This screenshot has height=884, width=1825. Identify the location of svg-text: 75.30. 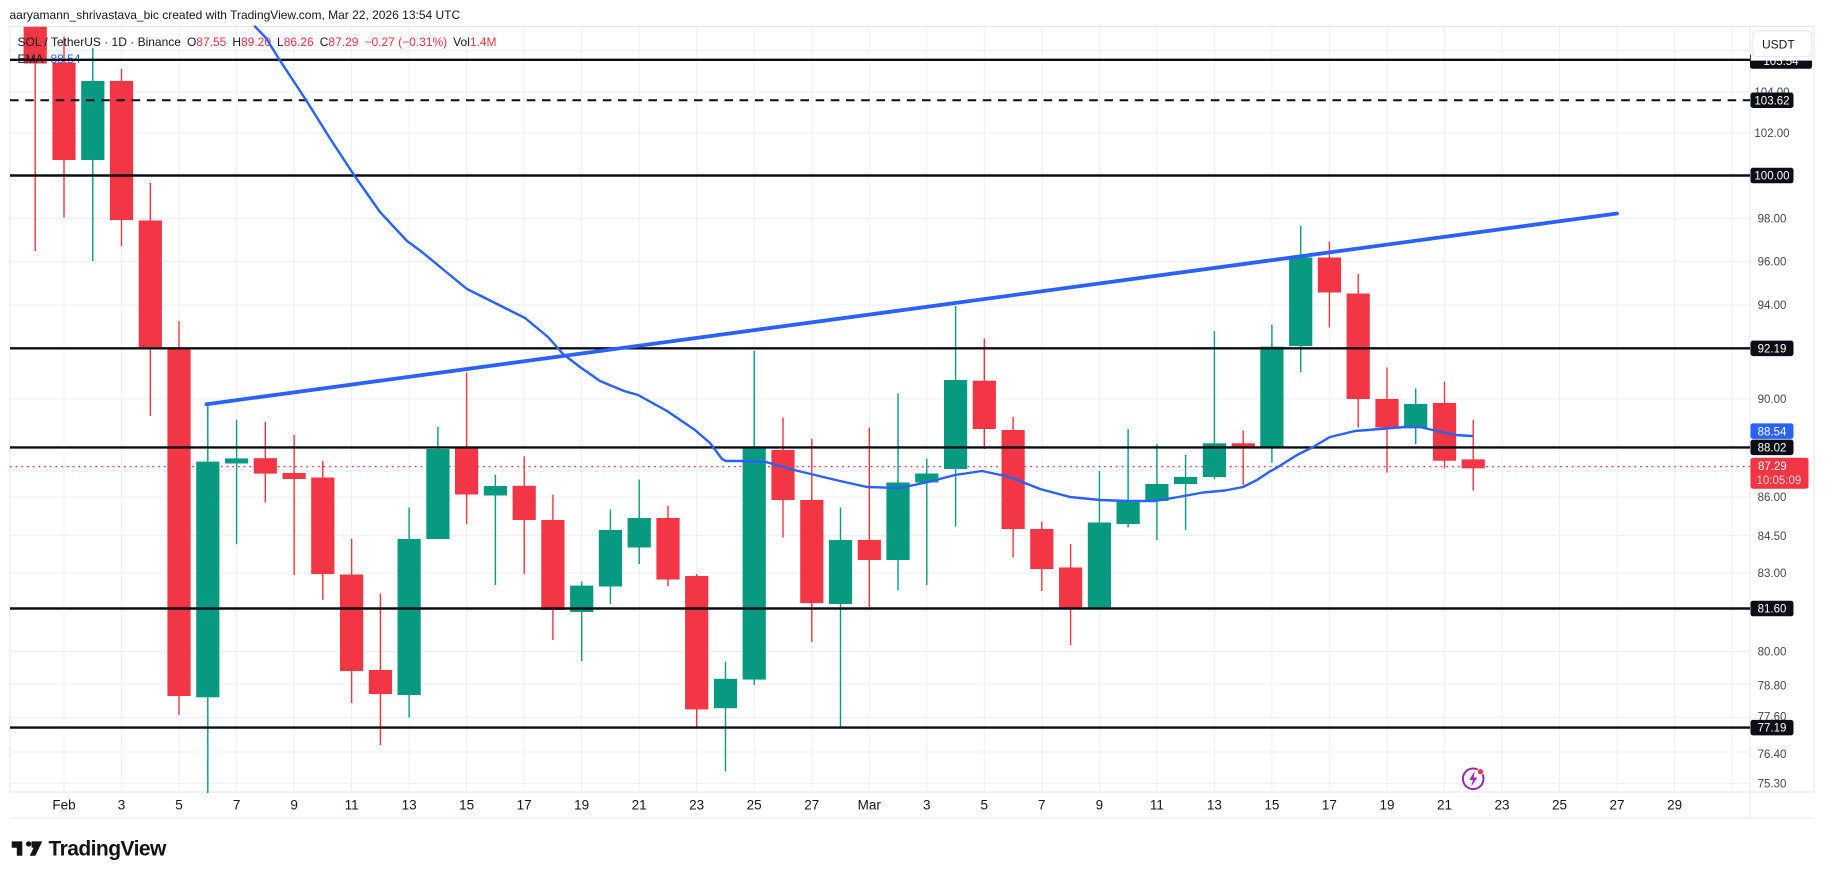
(1772, 785).